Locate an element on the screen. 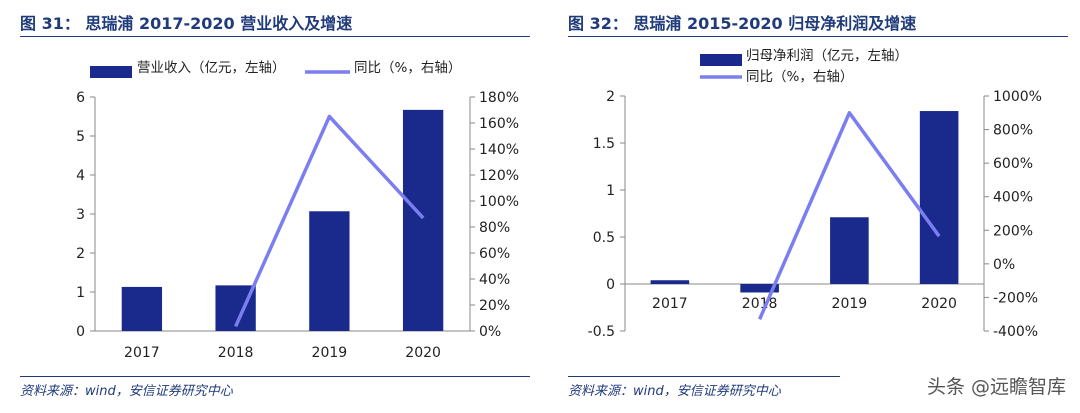 The width and height of the screenshot is (1080, 413). left-tick-label: 6 is located at coordinates (80, 98).